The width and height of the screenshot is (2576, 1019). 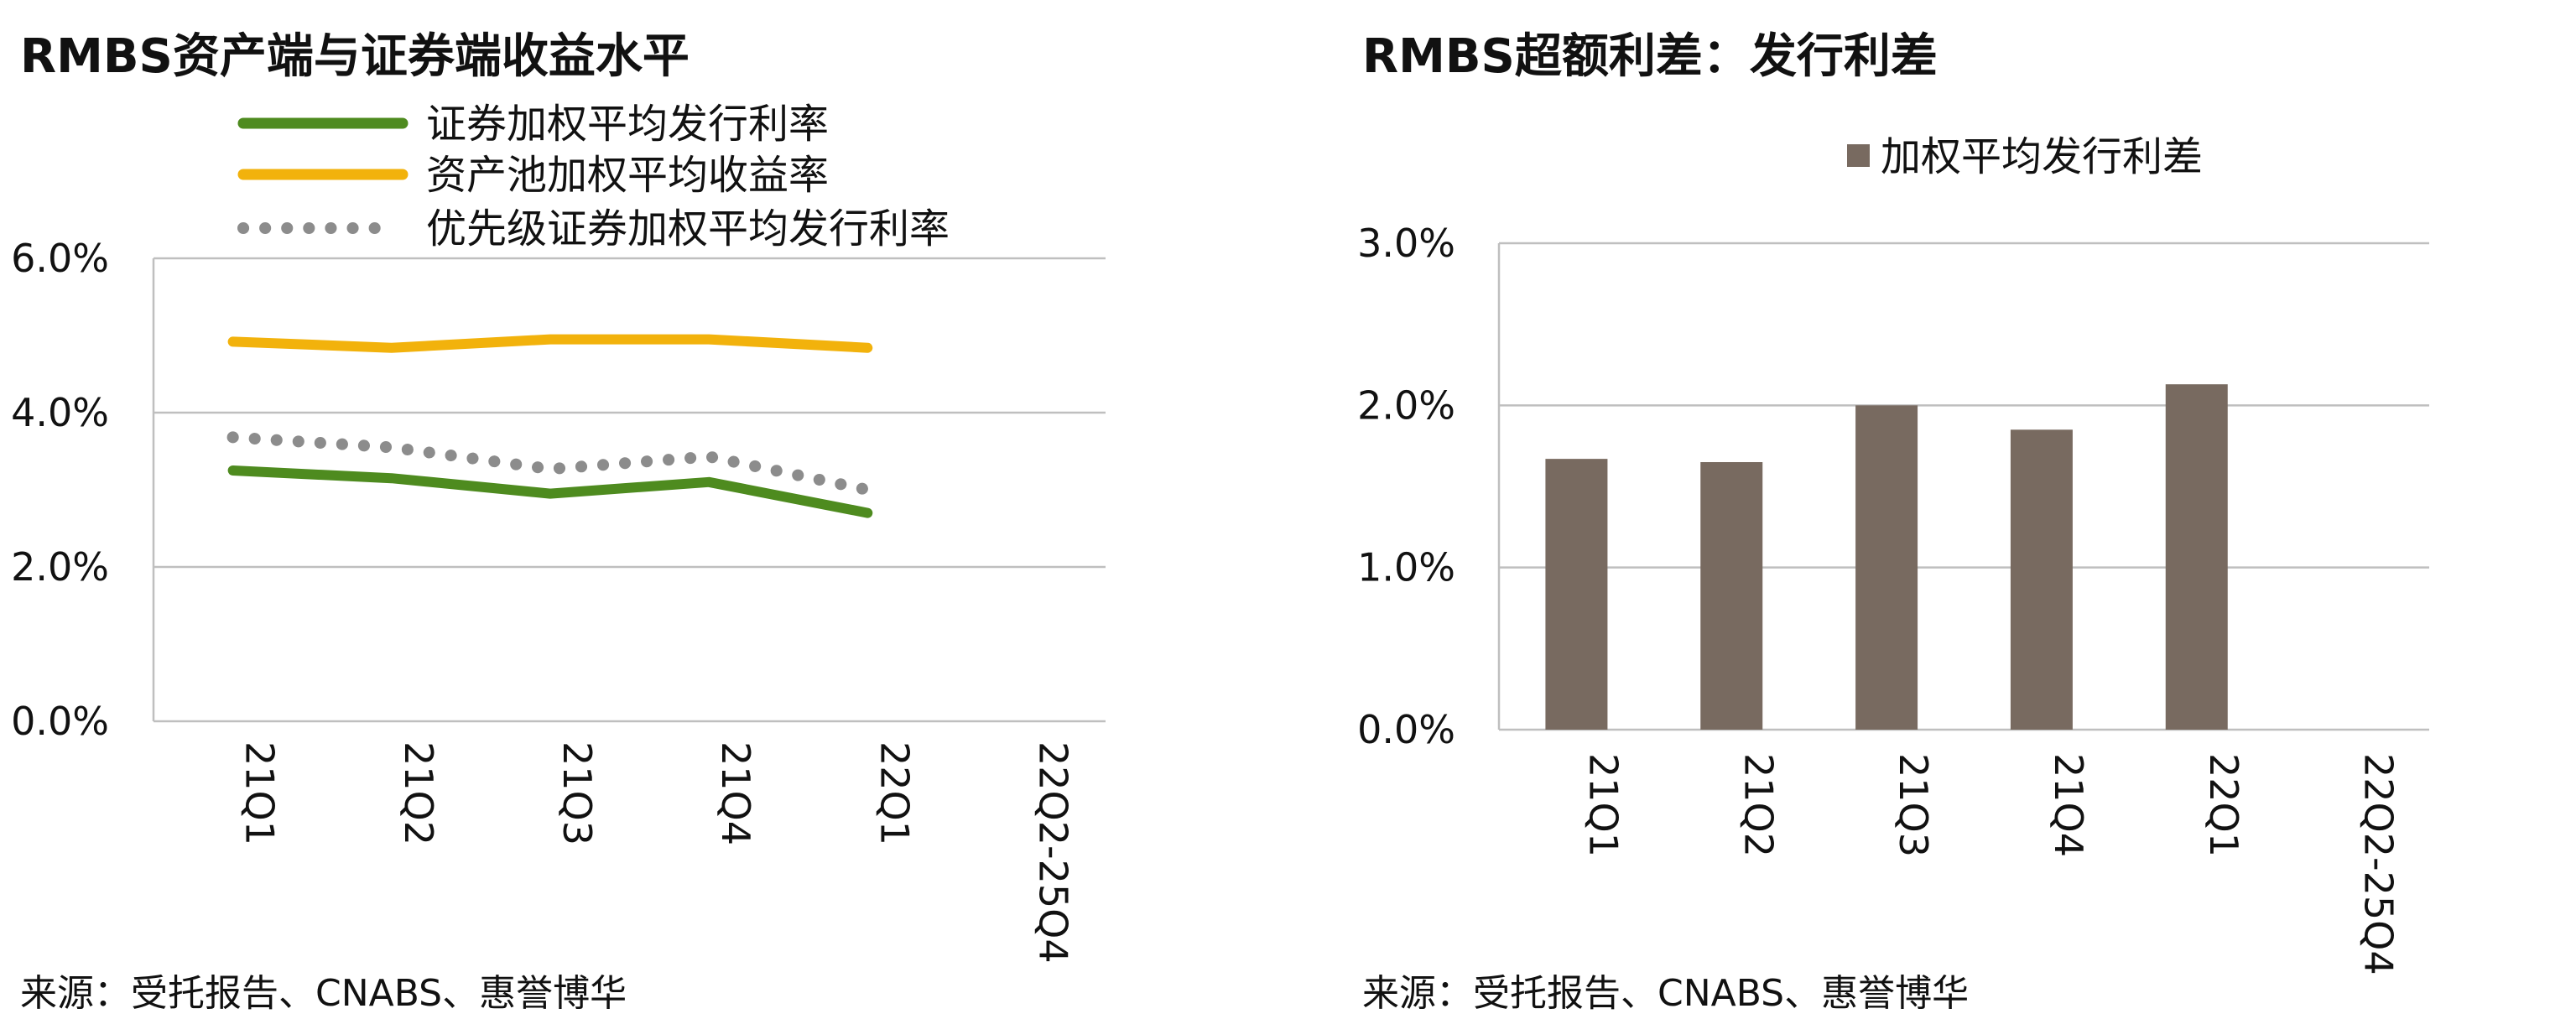 What do you see at coordinates (2042, 156) in the screenshot?
I see `bar-legend-label: 加权平均发行利差` at bounding box center [2042, 156].